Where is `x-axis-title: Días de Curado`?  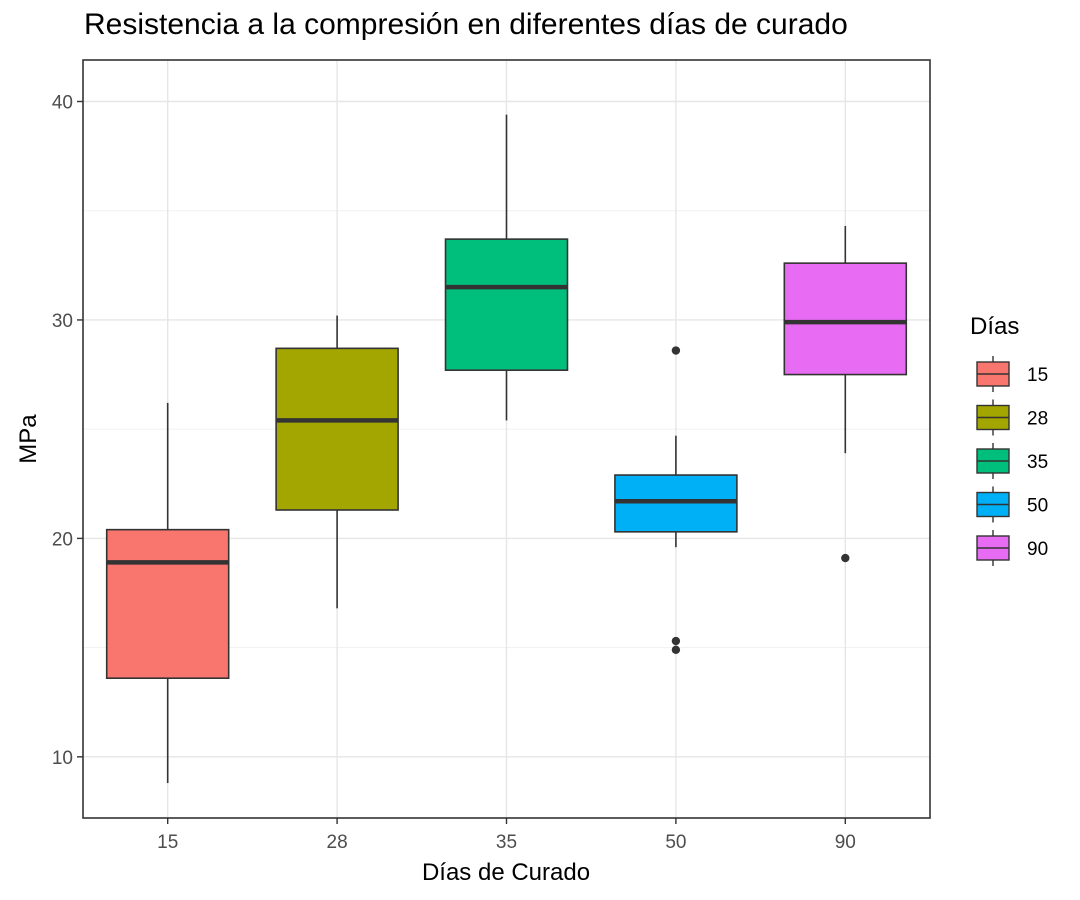 x-axis-title: Días de Curado is located at coordinates (506, 872).